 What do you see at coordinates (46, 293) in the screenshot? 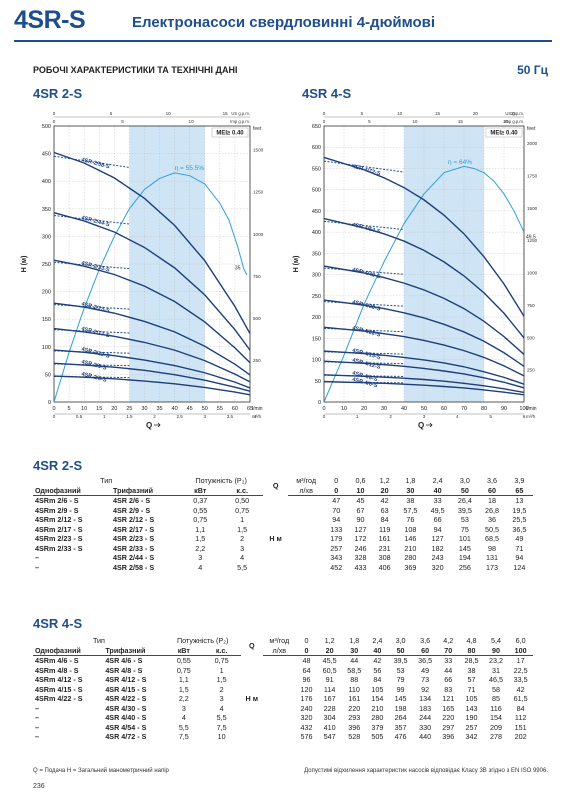
I see `y-tick-label: 200` at bounding box center [46, 293].